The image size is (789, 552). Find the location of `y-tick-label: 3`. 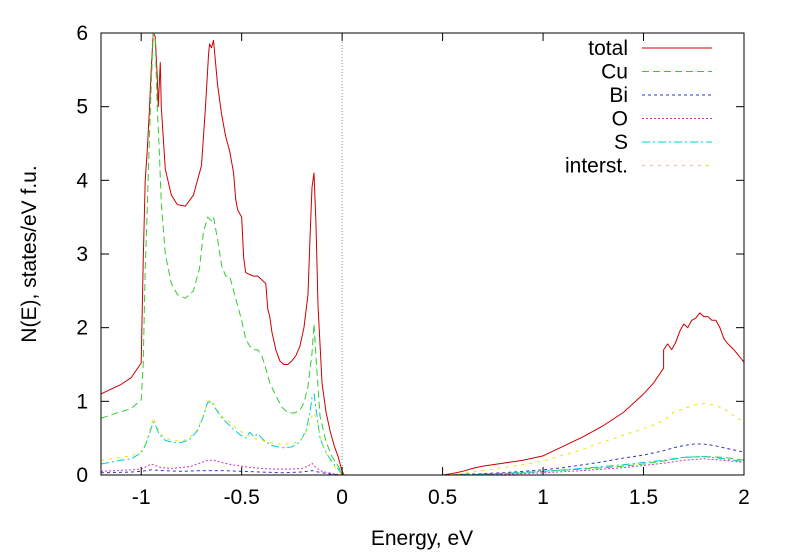

y-tick-label: 3 is located at coordinates (82, 254).